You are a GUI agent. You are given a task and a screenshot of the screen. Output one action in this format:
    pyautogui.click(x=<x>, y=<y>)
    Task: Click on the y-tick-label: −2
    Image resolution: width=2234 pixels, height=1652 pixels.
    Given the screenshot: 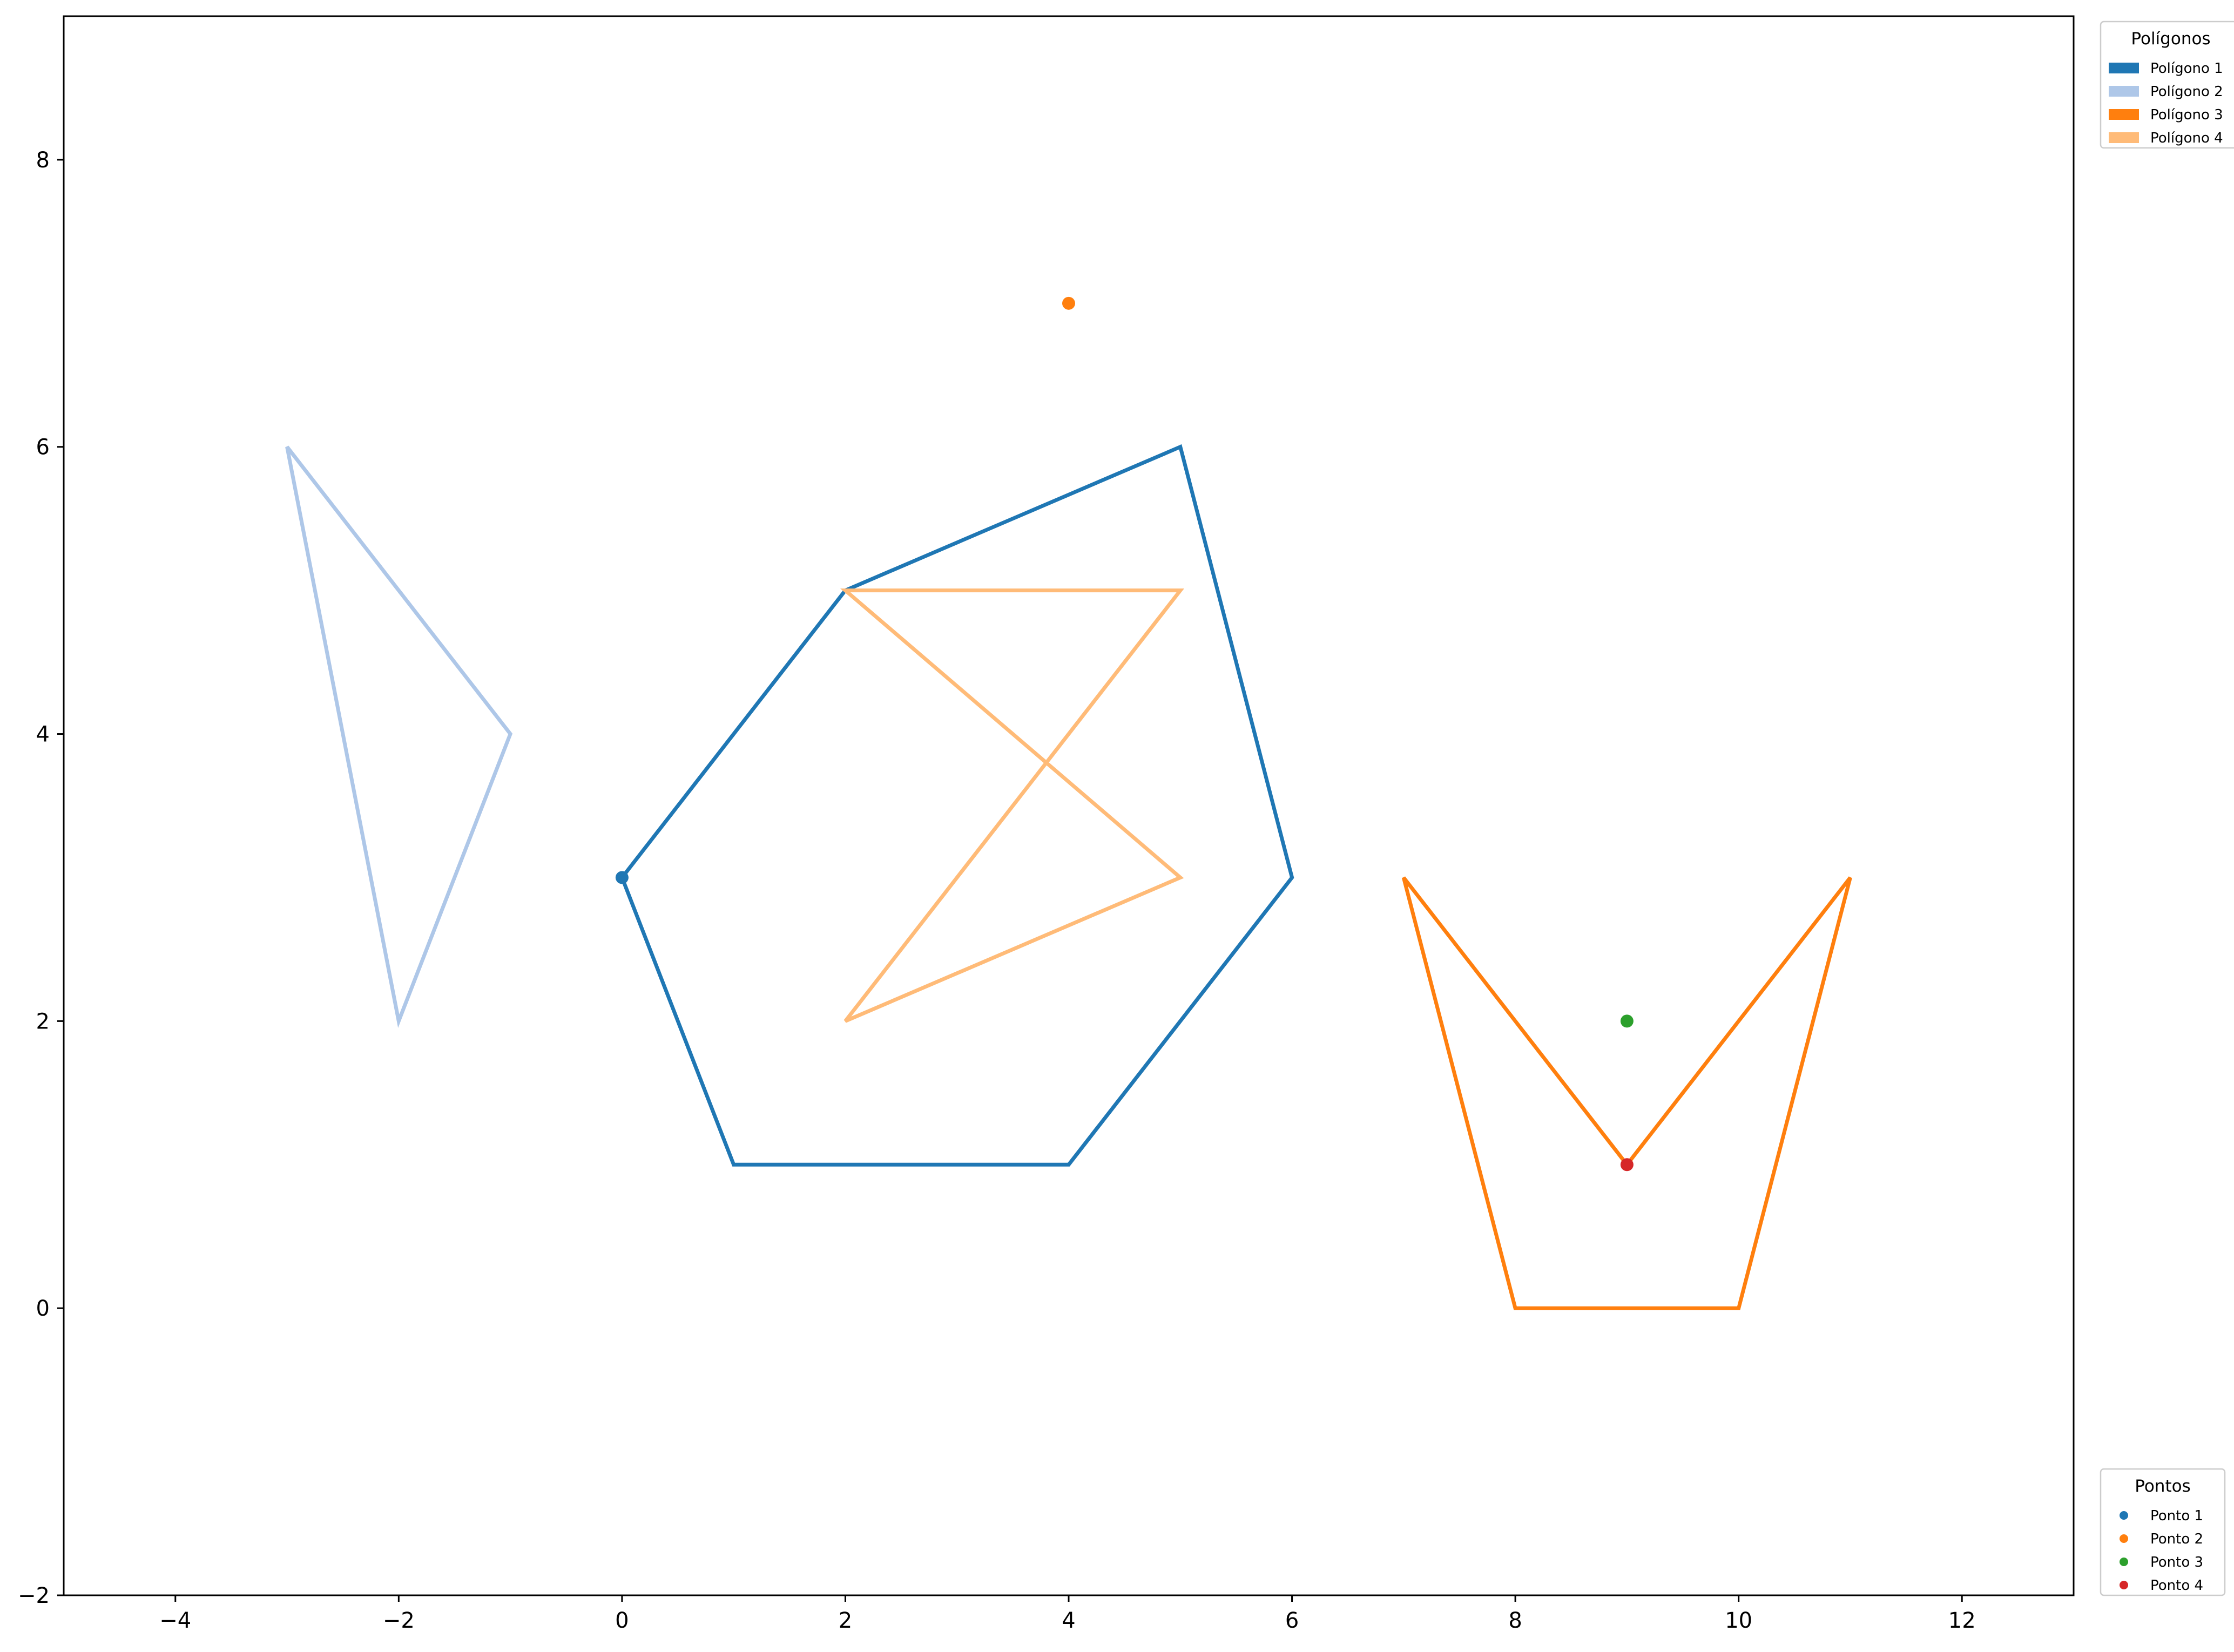 What is the action you would take?
    pyautogui.click(x=34, y=1595)
    